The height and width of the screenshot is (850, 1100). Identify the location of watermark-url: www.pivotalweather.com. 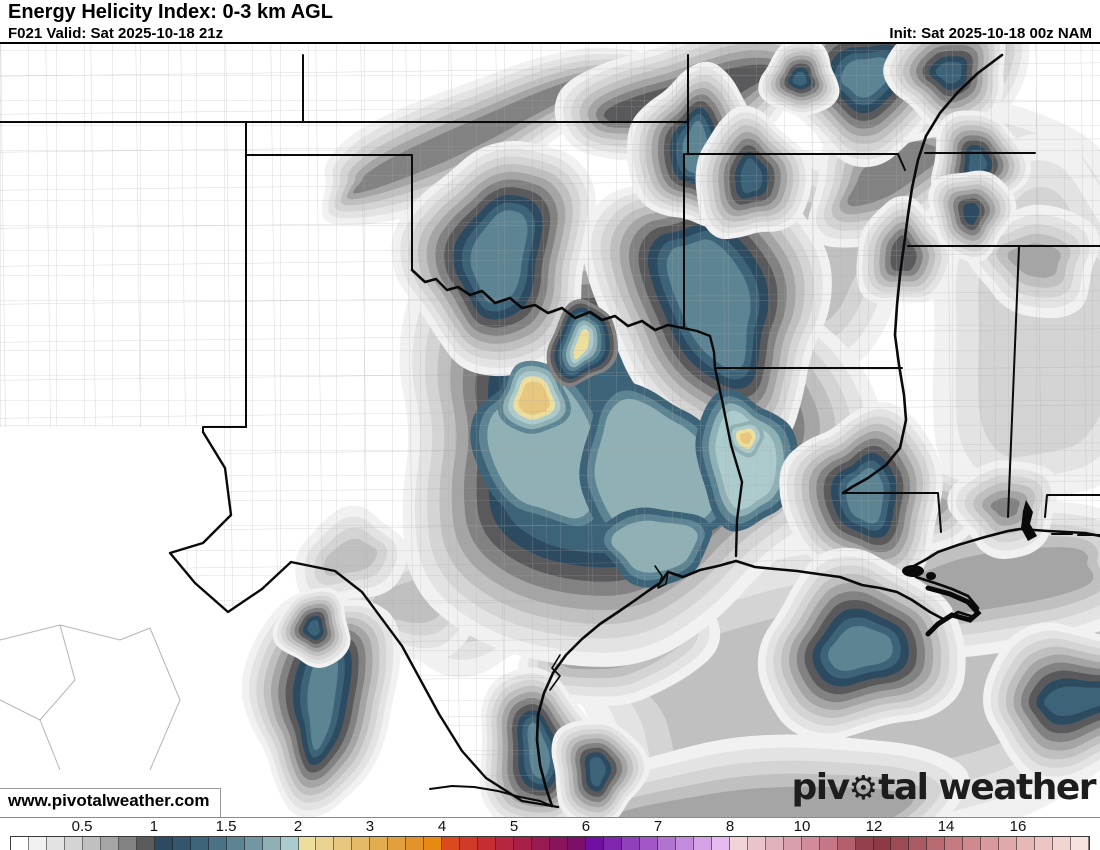
(110, 802).